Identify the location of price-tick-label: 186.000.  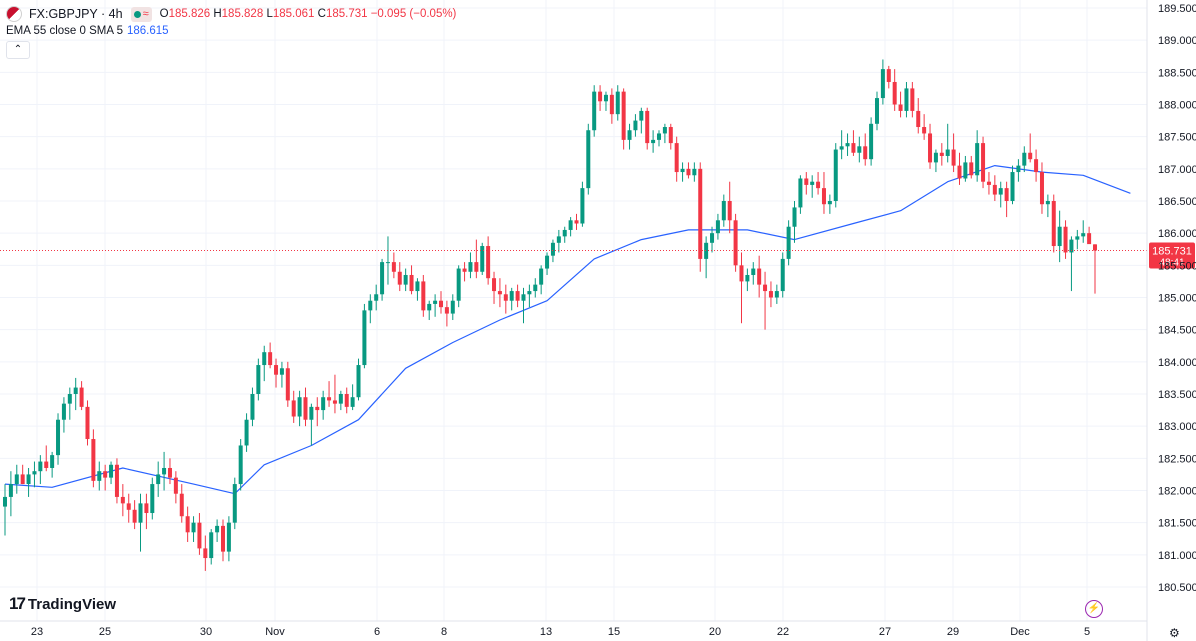
(1177, 234).